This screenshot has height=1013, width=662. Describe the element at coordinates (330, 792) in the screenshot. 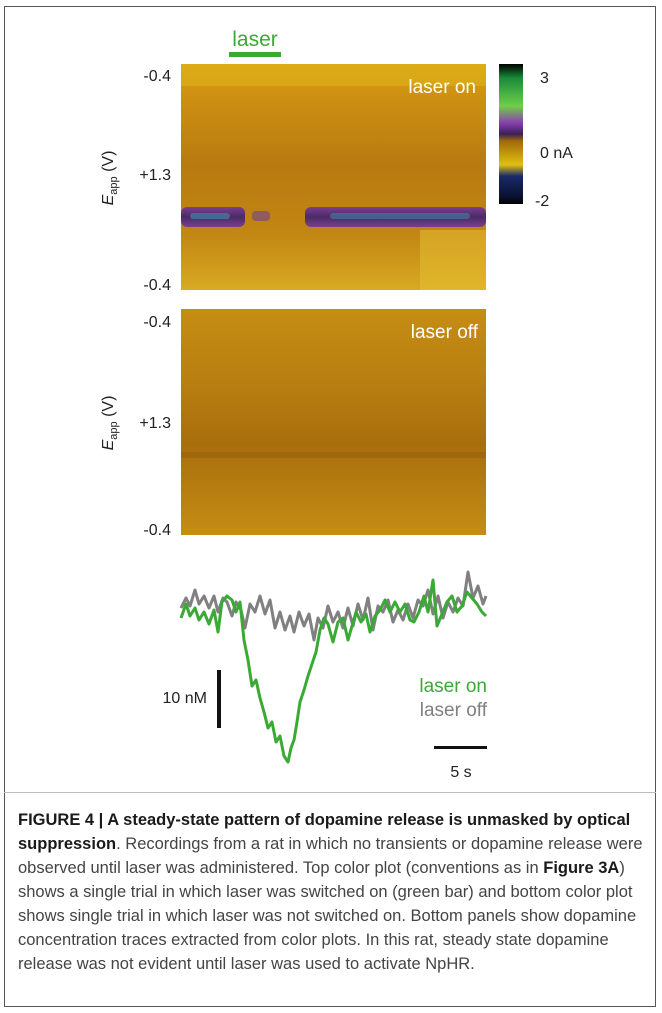

I see `caption-divider` at that location.